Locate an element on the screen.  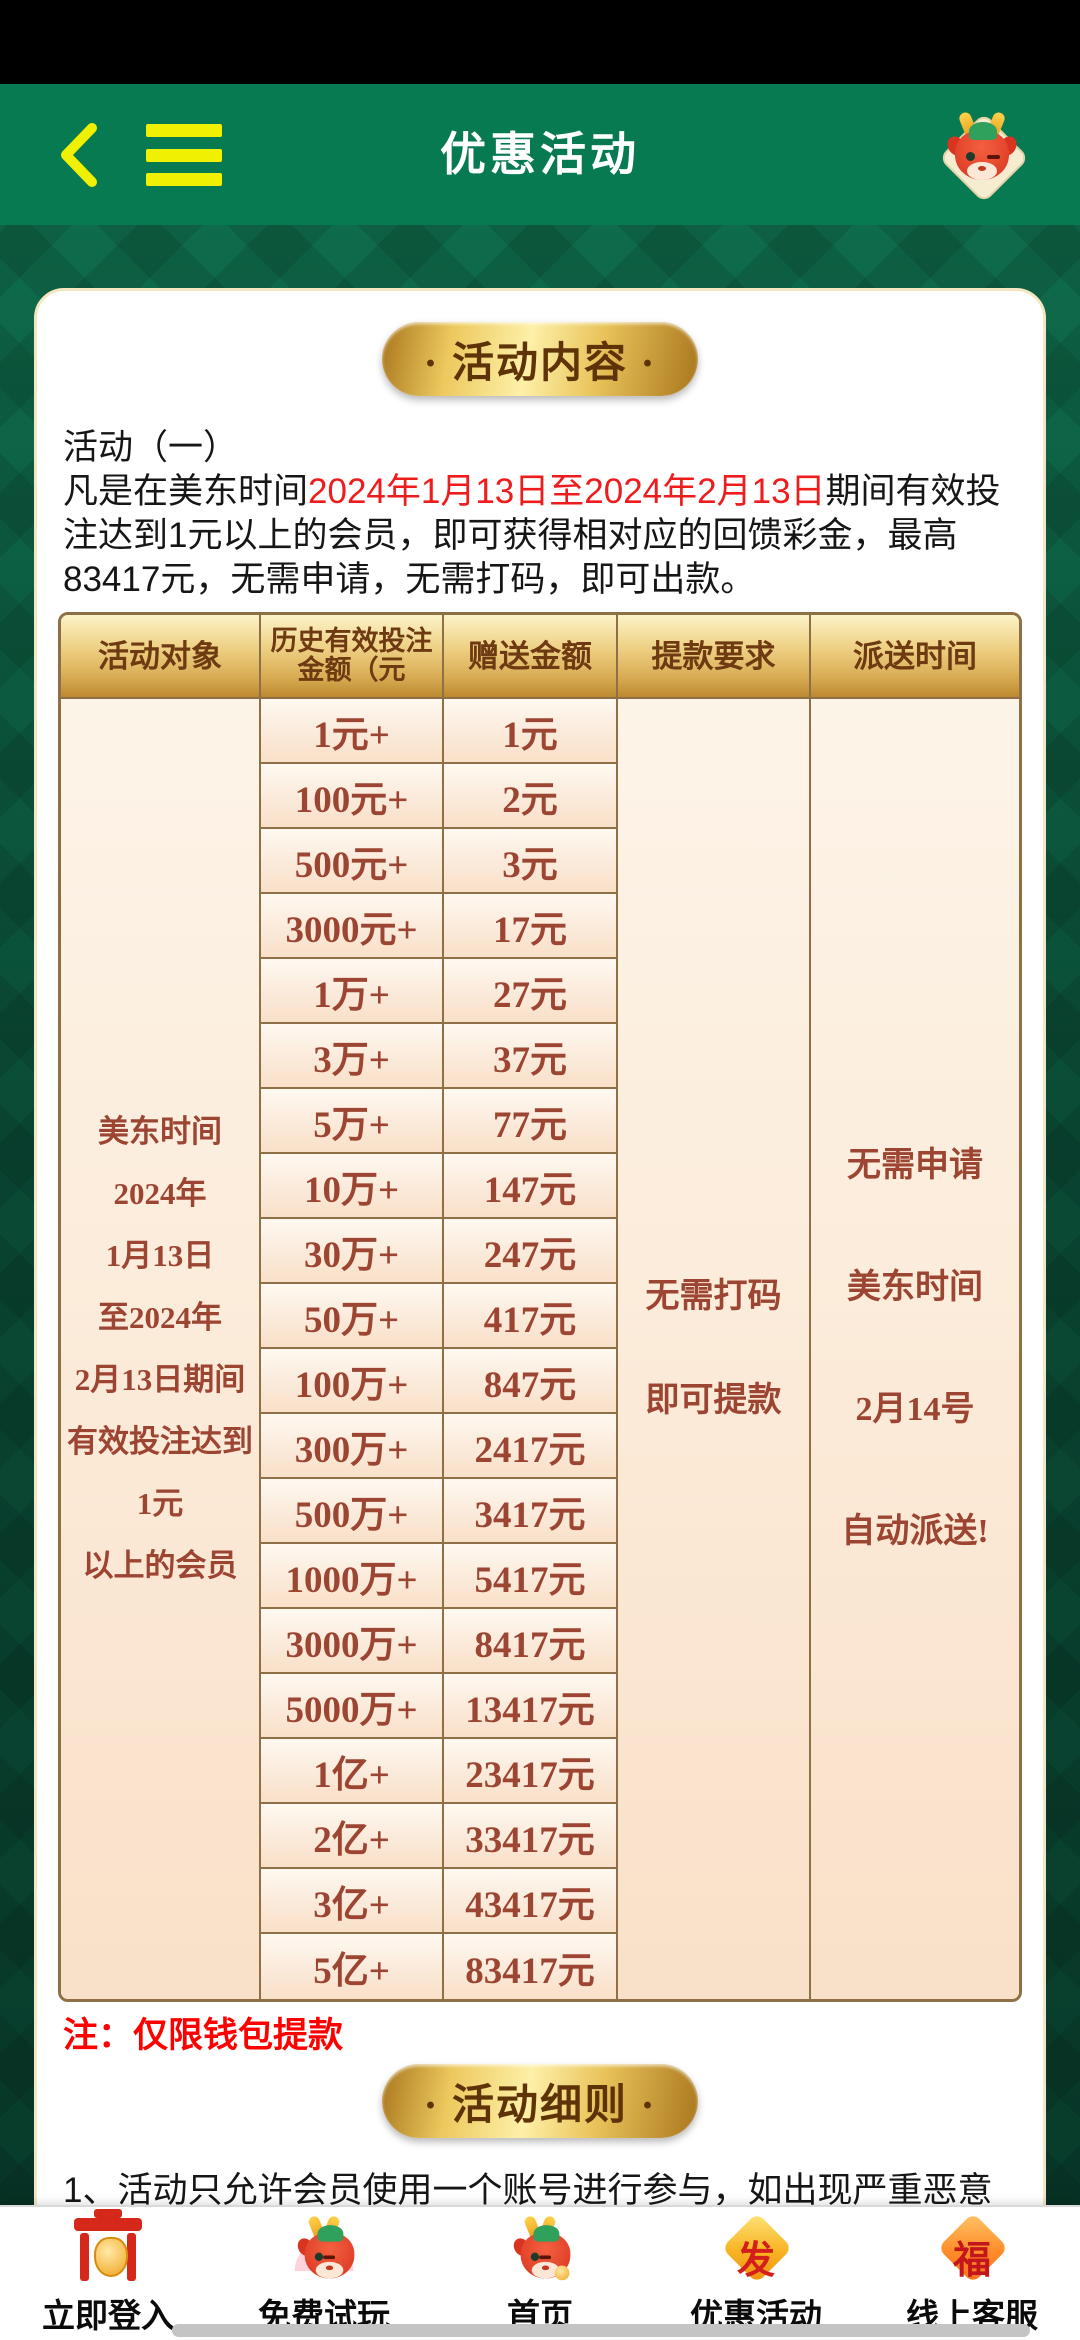
nav-item-promotions: 发 优惠活动 is located at coordinates (756, 2273).